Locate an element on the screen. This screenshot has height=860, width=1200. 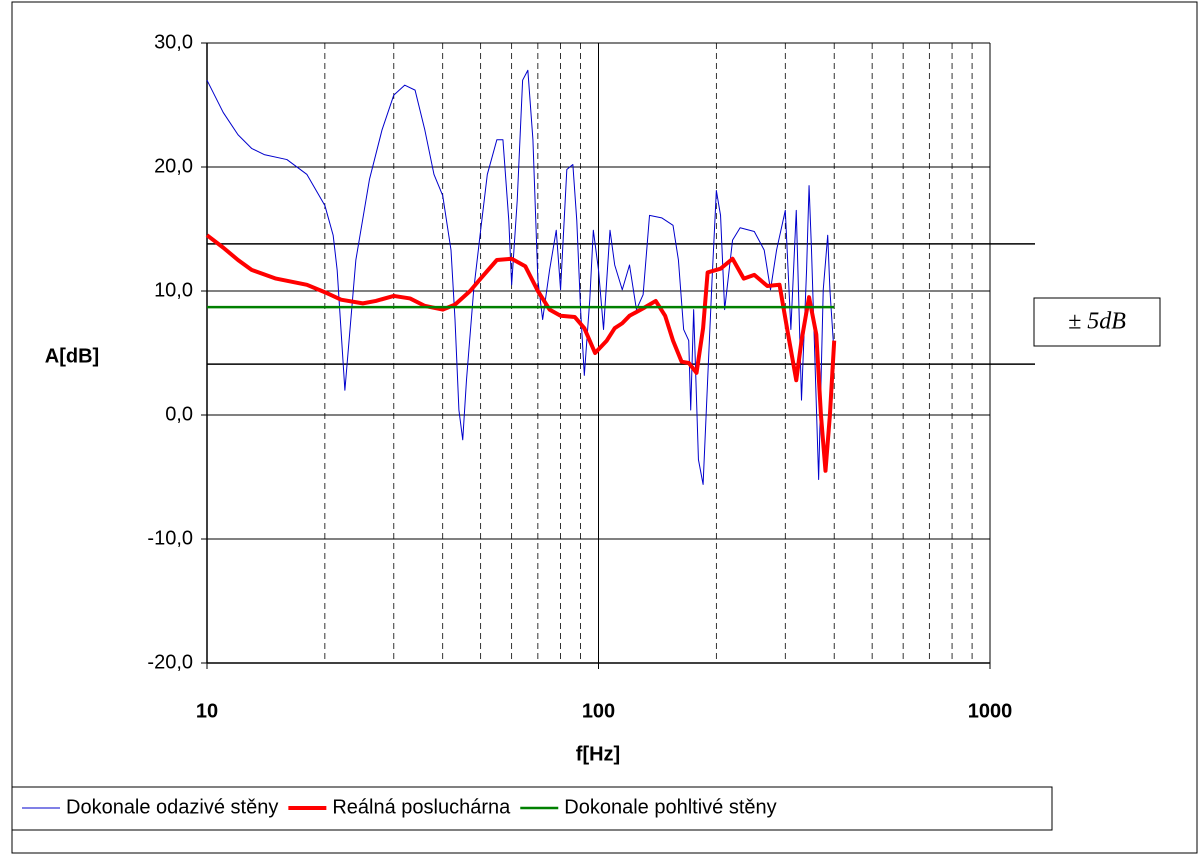
annotation: ± 5dB is located at coordinates (1097, 322).